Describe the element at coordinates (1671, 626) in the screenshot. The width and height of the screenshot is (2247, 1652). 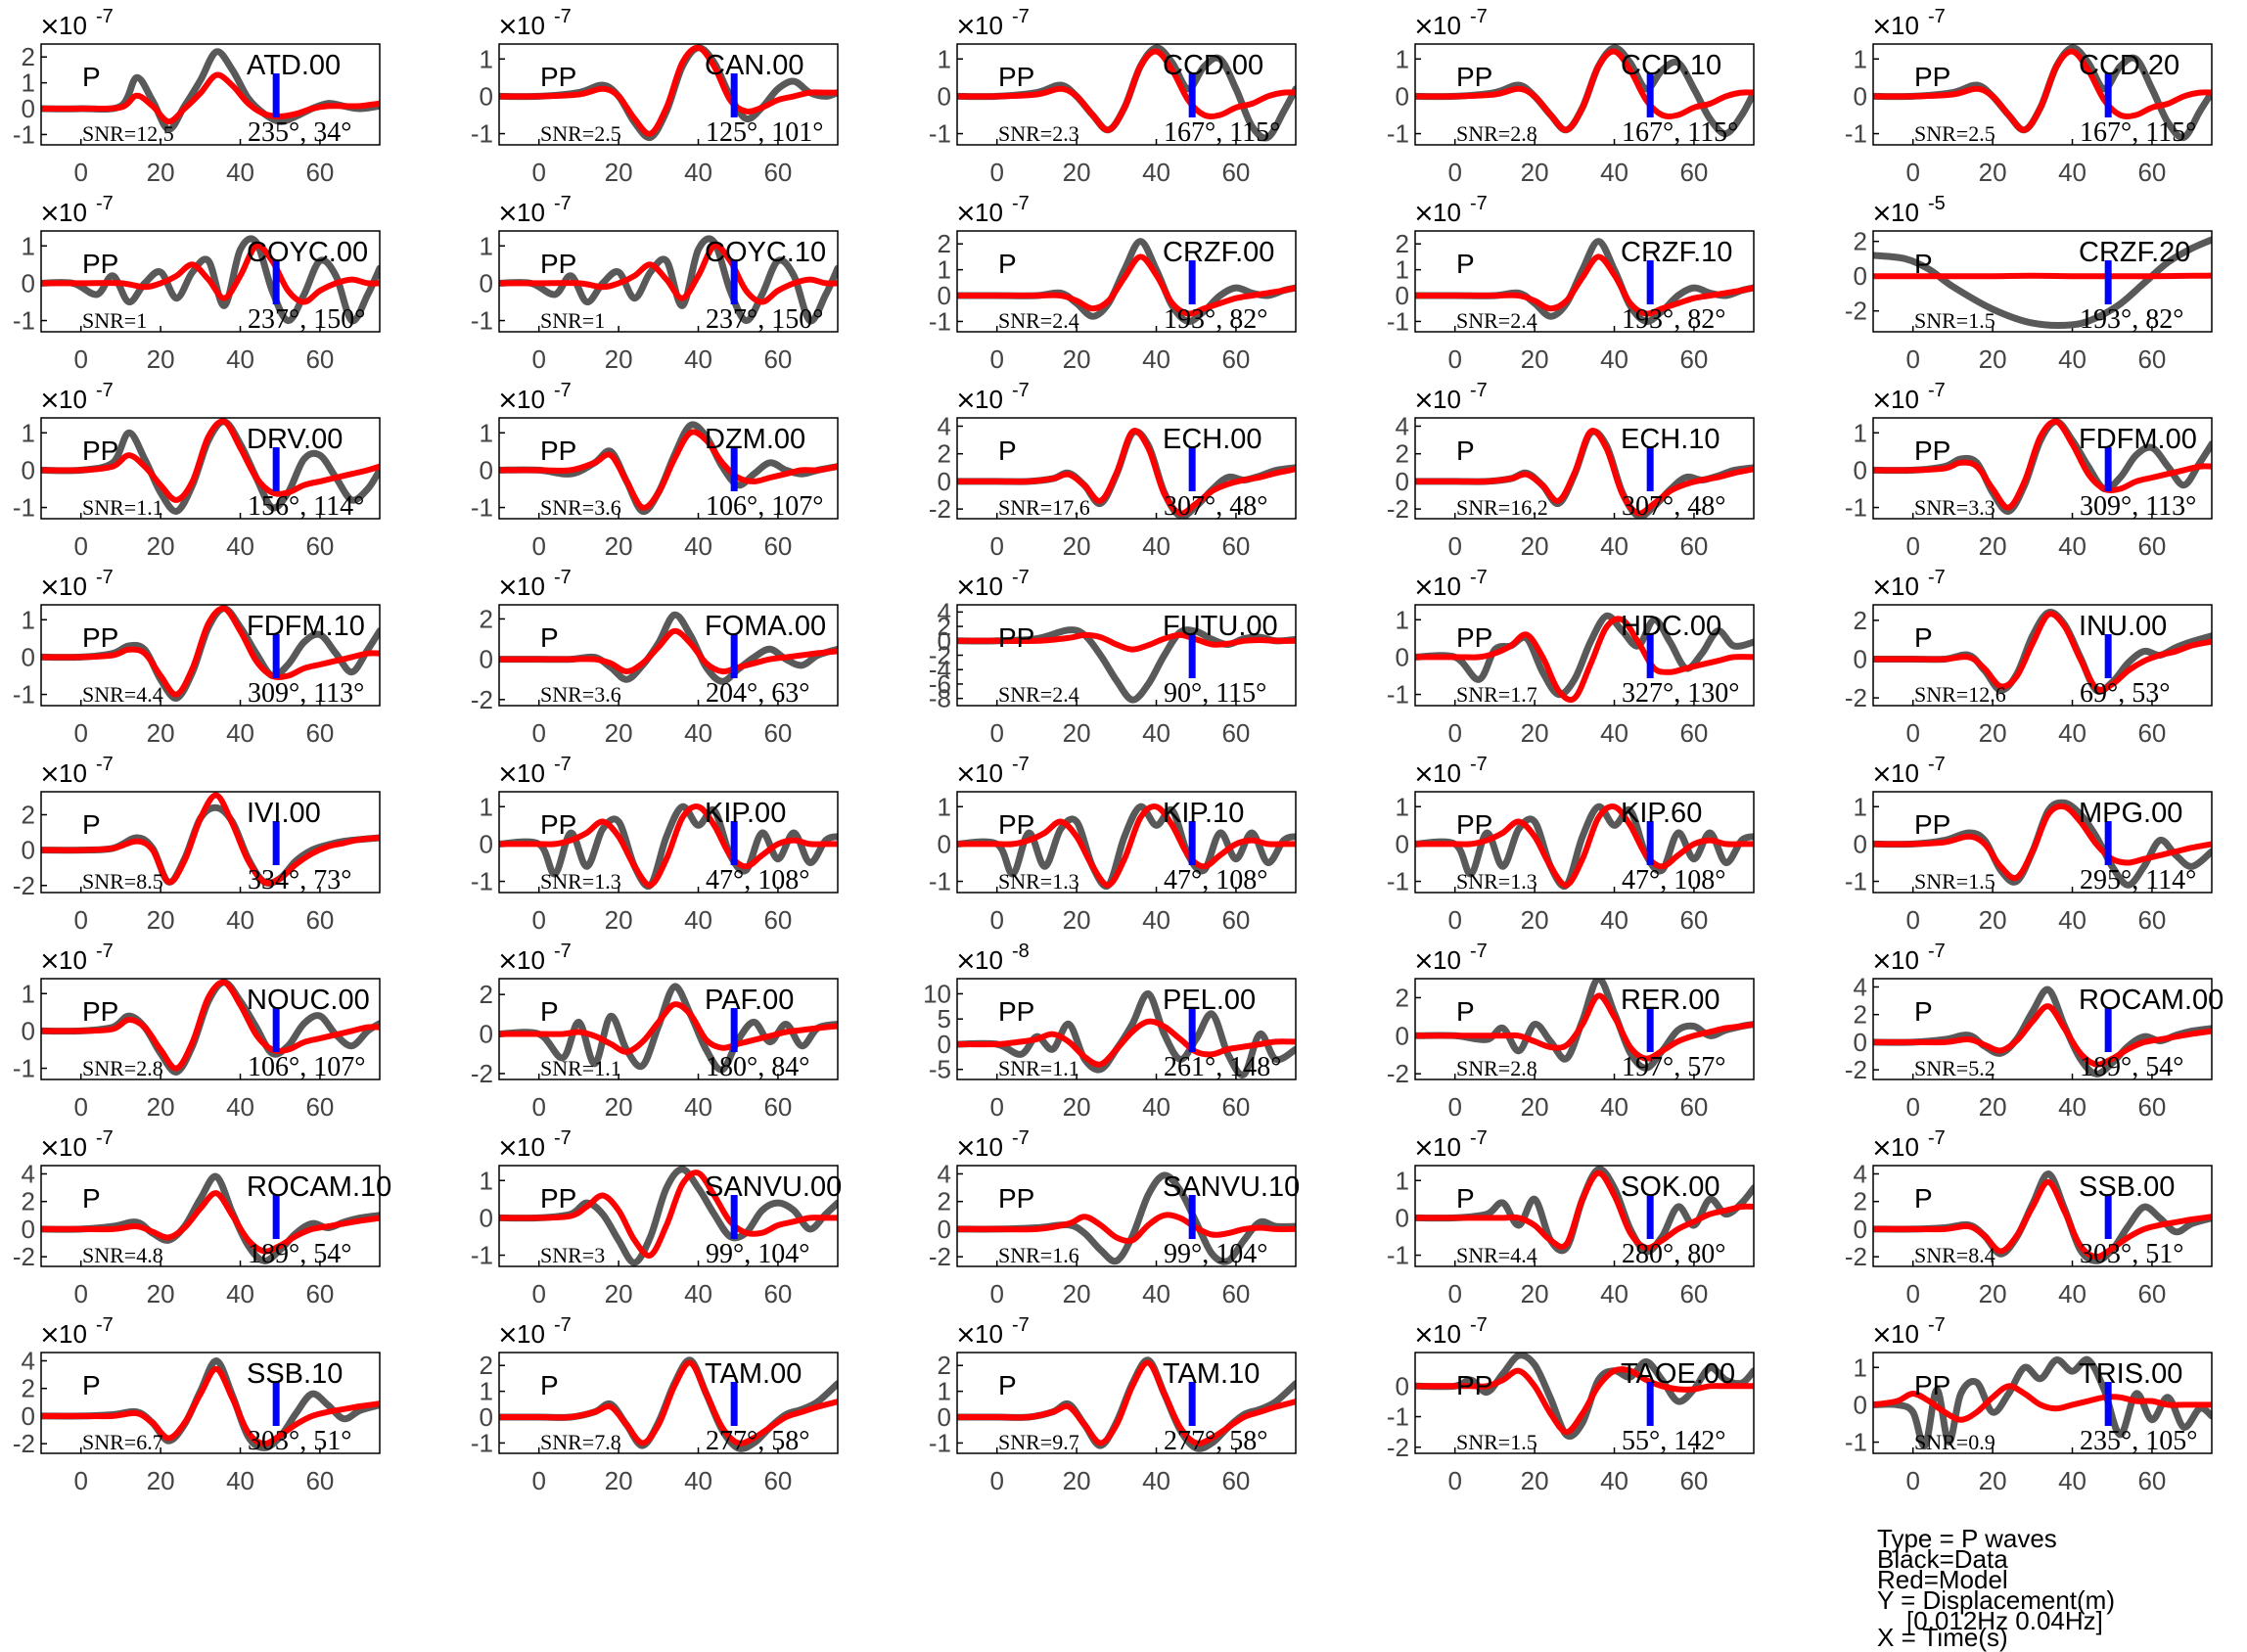
I see `station-label: HDC.00` at that location.